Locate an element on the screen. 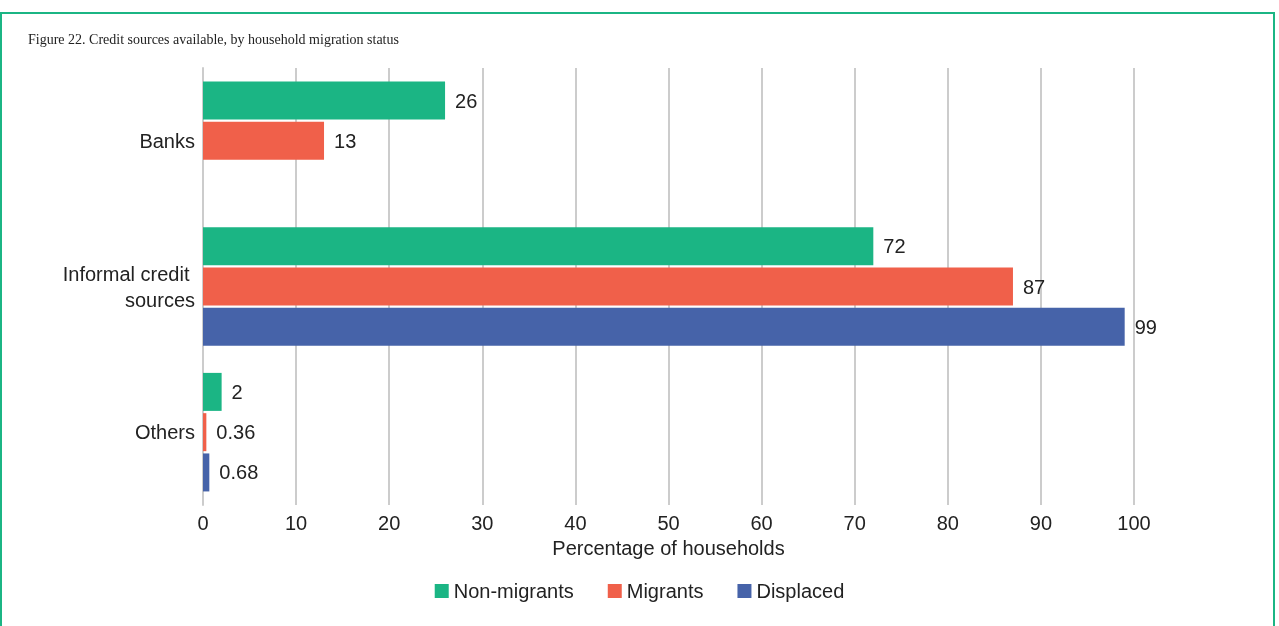 This screenshot has height=626, width=1279. y-tick-label: Others is located at coordinates (164, 432).